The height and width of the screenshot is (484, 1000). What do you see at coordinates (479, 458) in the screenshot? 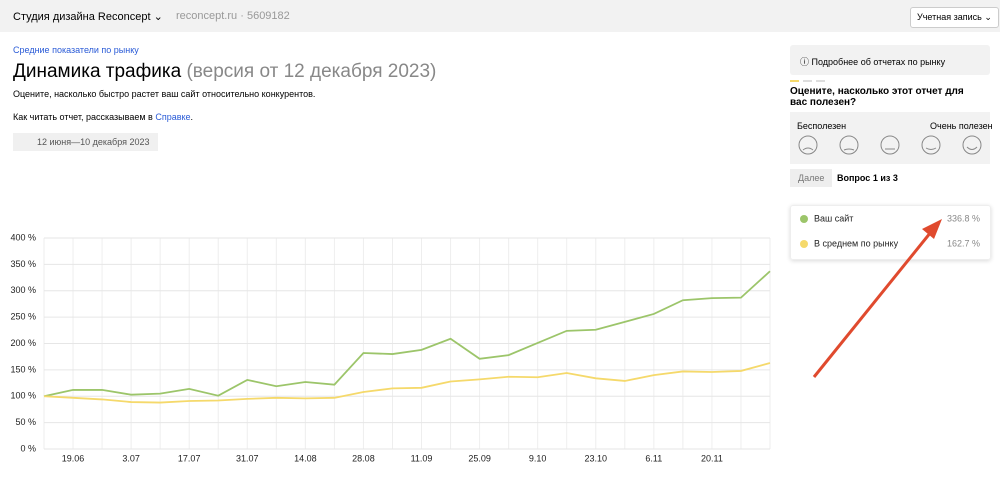
I see `x-tick-label: 25.09` at bounding box center [479, 458].